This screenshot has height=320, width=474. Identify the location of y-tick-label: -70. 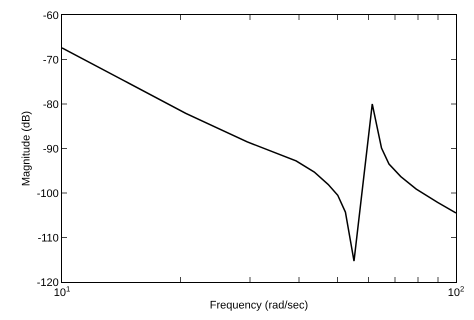
(50, 60).